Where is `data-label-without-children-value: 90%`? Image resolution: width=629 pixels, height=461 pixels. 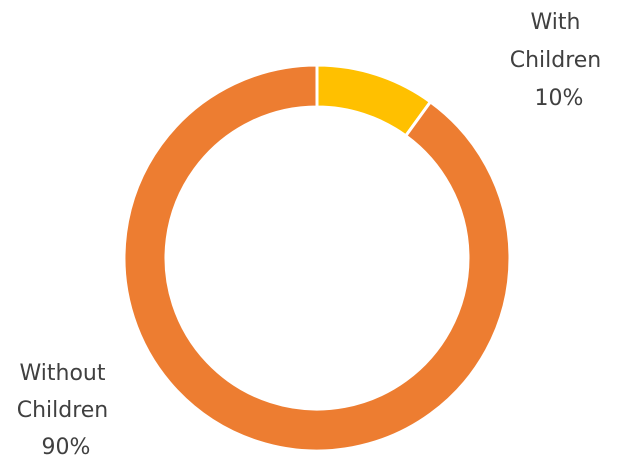 data-label-without-children-value: 90% is located at coordinates (66, 447).